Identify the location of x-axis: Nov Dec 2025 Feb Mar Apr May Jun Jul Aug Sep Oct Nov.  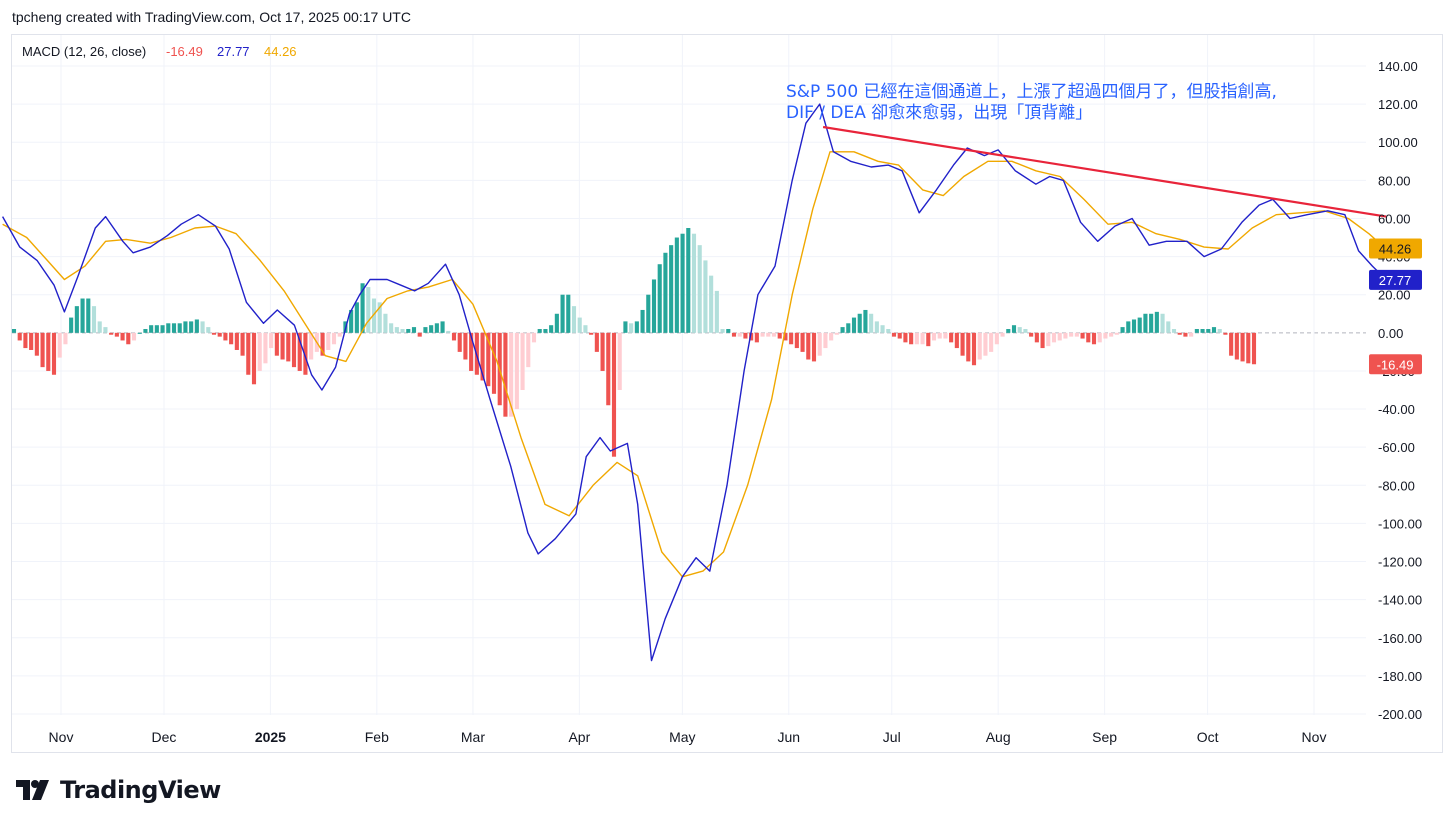
(688, 737).